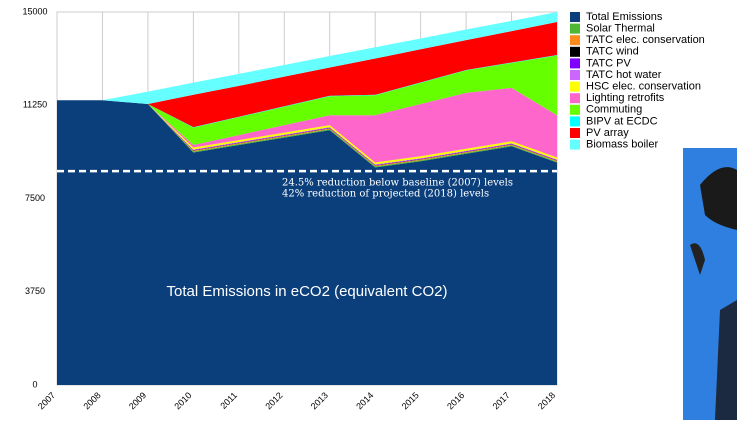 The width and height of the screenshot is (737, 425). What do you see at coordinates (410, 400) in the screenshot?
I see `x-tick-label: 2015` at bounding box center [410, 400].